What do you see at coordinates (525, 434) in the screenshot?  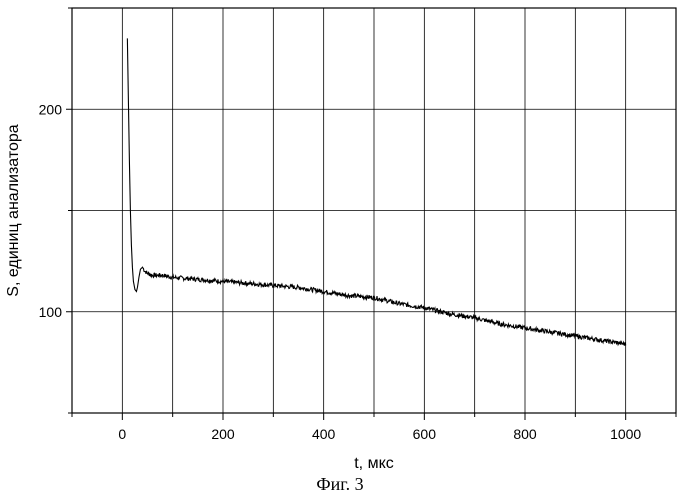 I see `x-tick-label: 800` at bounding box center [525, 434].